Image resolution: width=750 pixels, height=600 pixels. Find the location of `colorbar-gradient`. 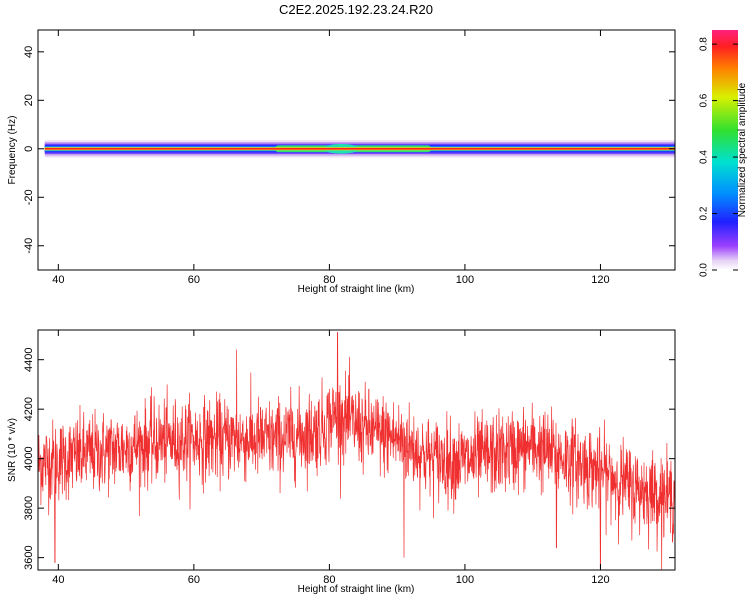

colorbar-gradient is located at coordinates (725, 150).